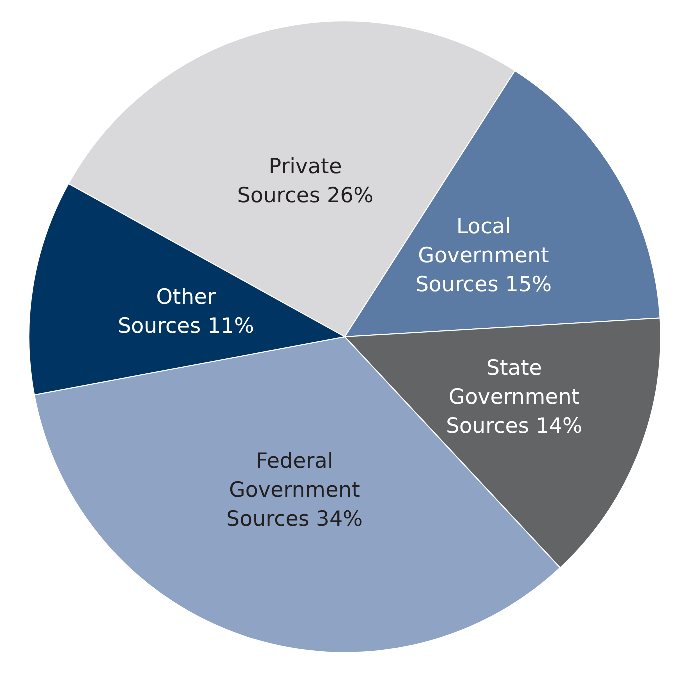 The width and height of the screenshot is (690, 674). Describe the element at coordinates (514, 397) in the screenshot. I see `slice-label: State Government Sources 14%` at that location.